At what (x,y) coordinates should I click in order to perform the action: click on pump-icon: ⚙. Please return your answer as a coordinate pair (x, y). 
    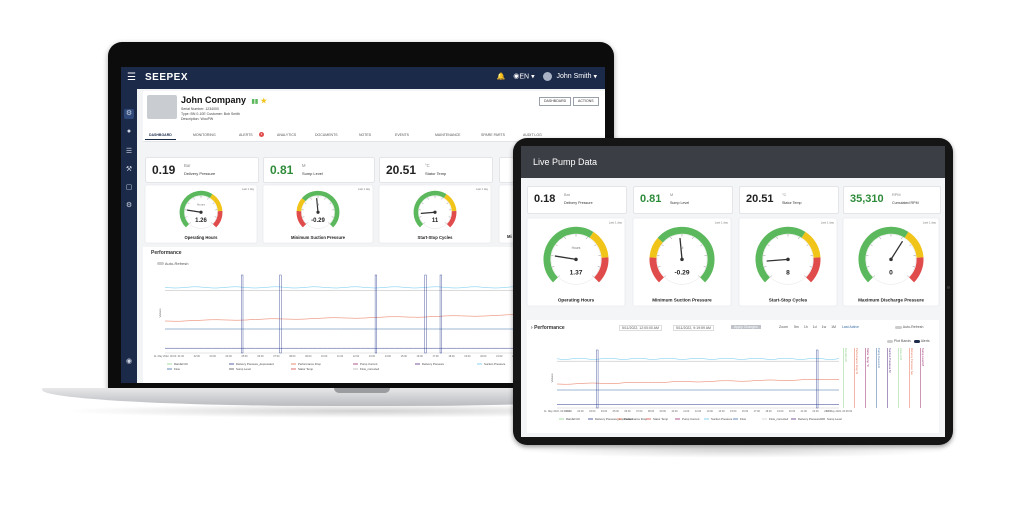
    Looking at the image, I should click on (129, 114).